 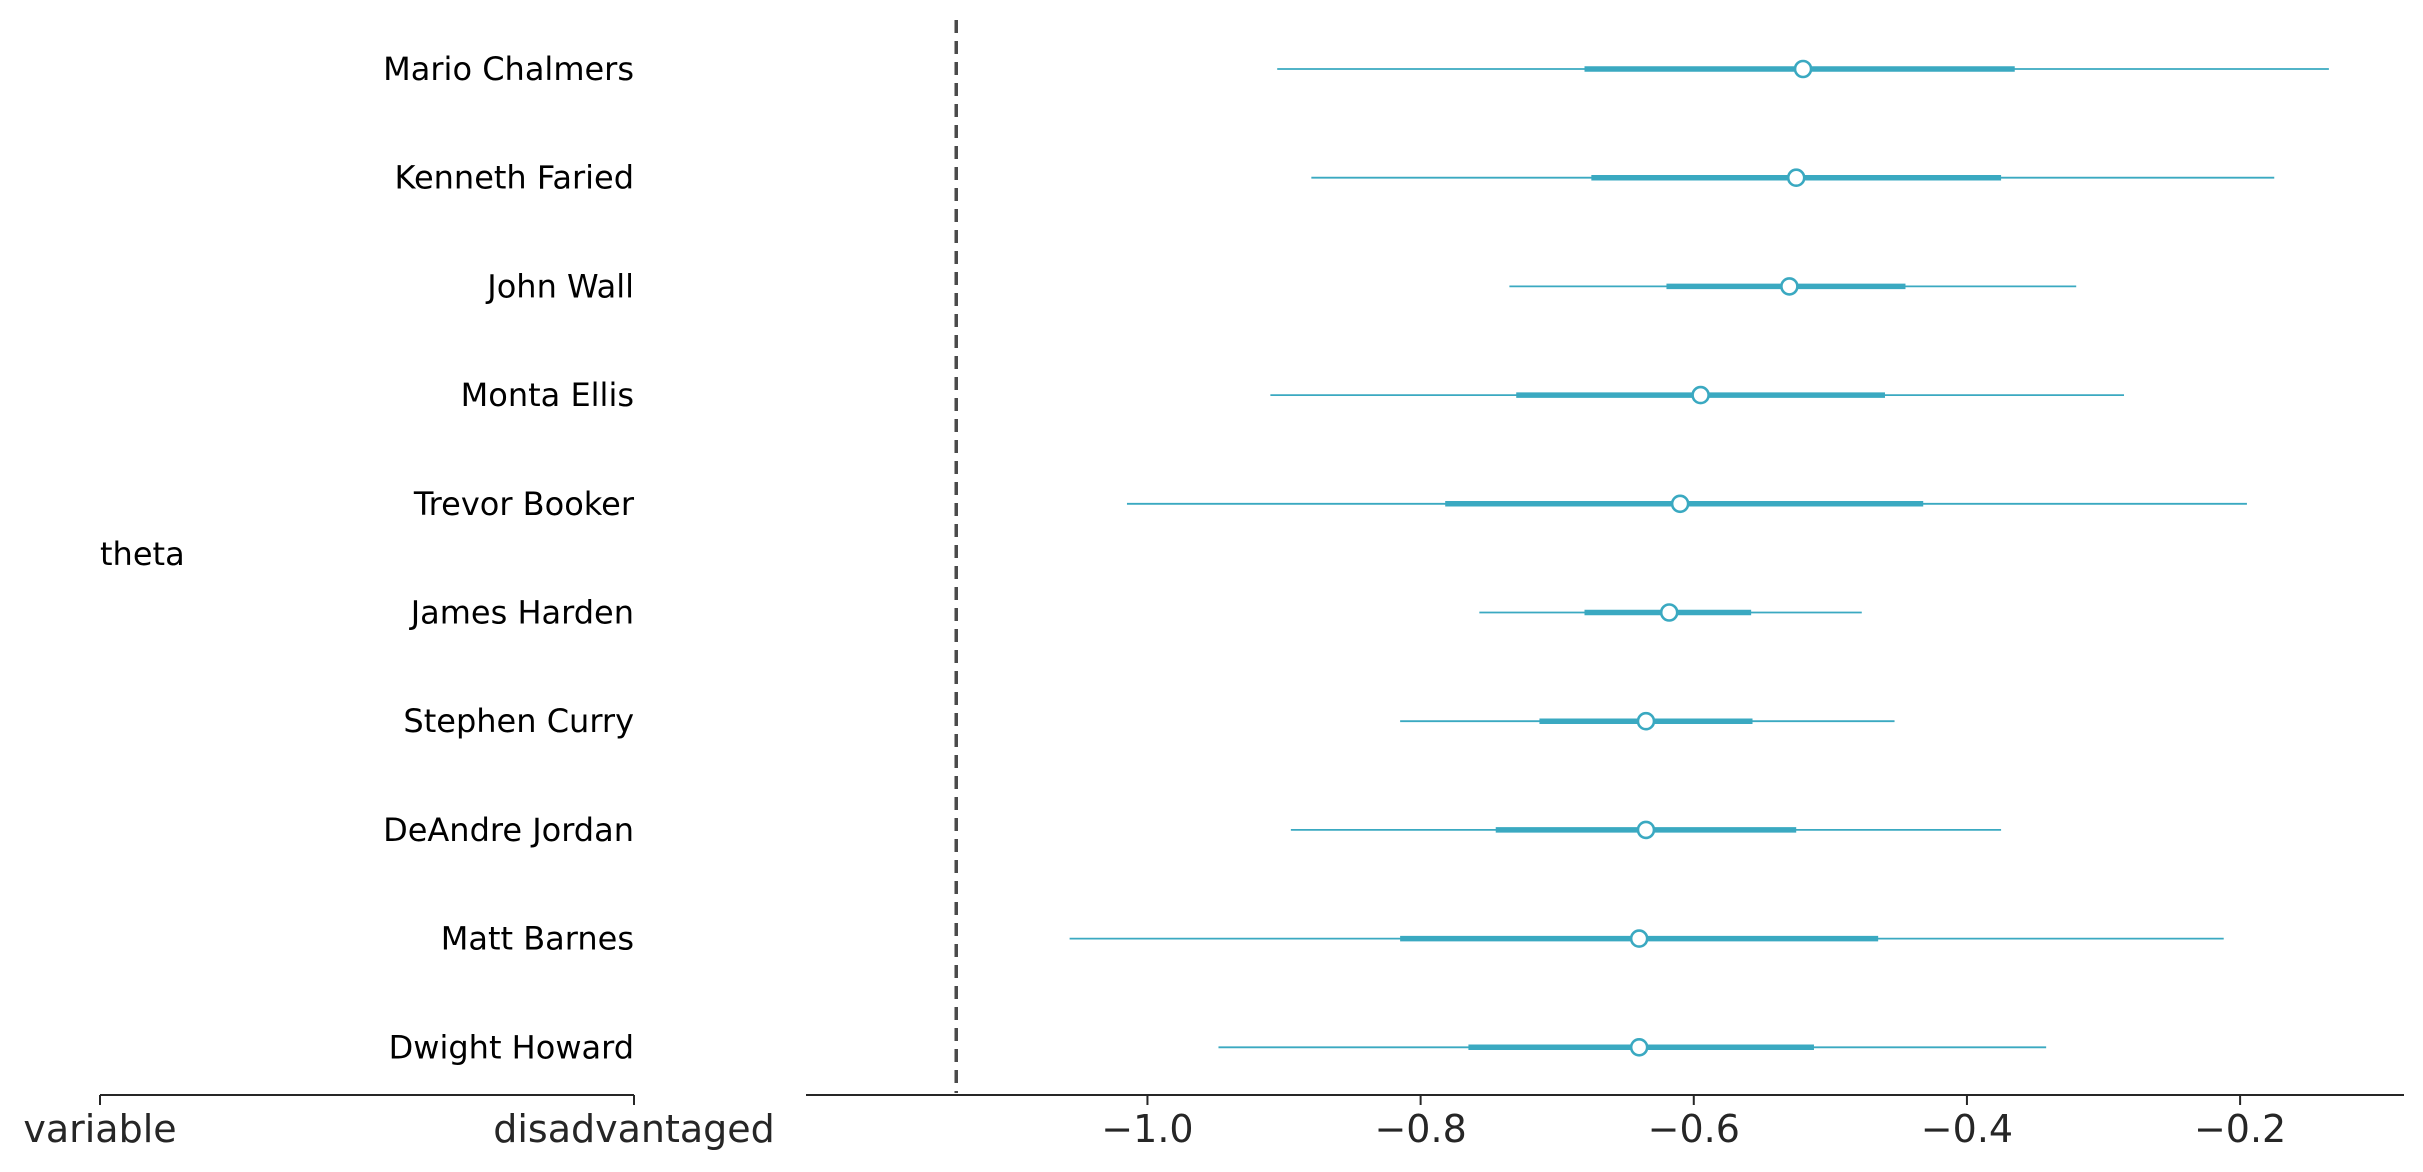 What do you see at coordinates (521, 613) in the screenshot?
I see `row-label: James Harden` at bounding box center [521, 613].